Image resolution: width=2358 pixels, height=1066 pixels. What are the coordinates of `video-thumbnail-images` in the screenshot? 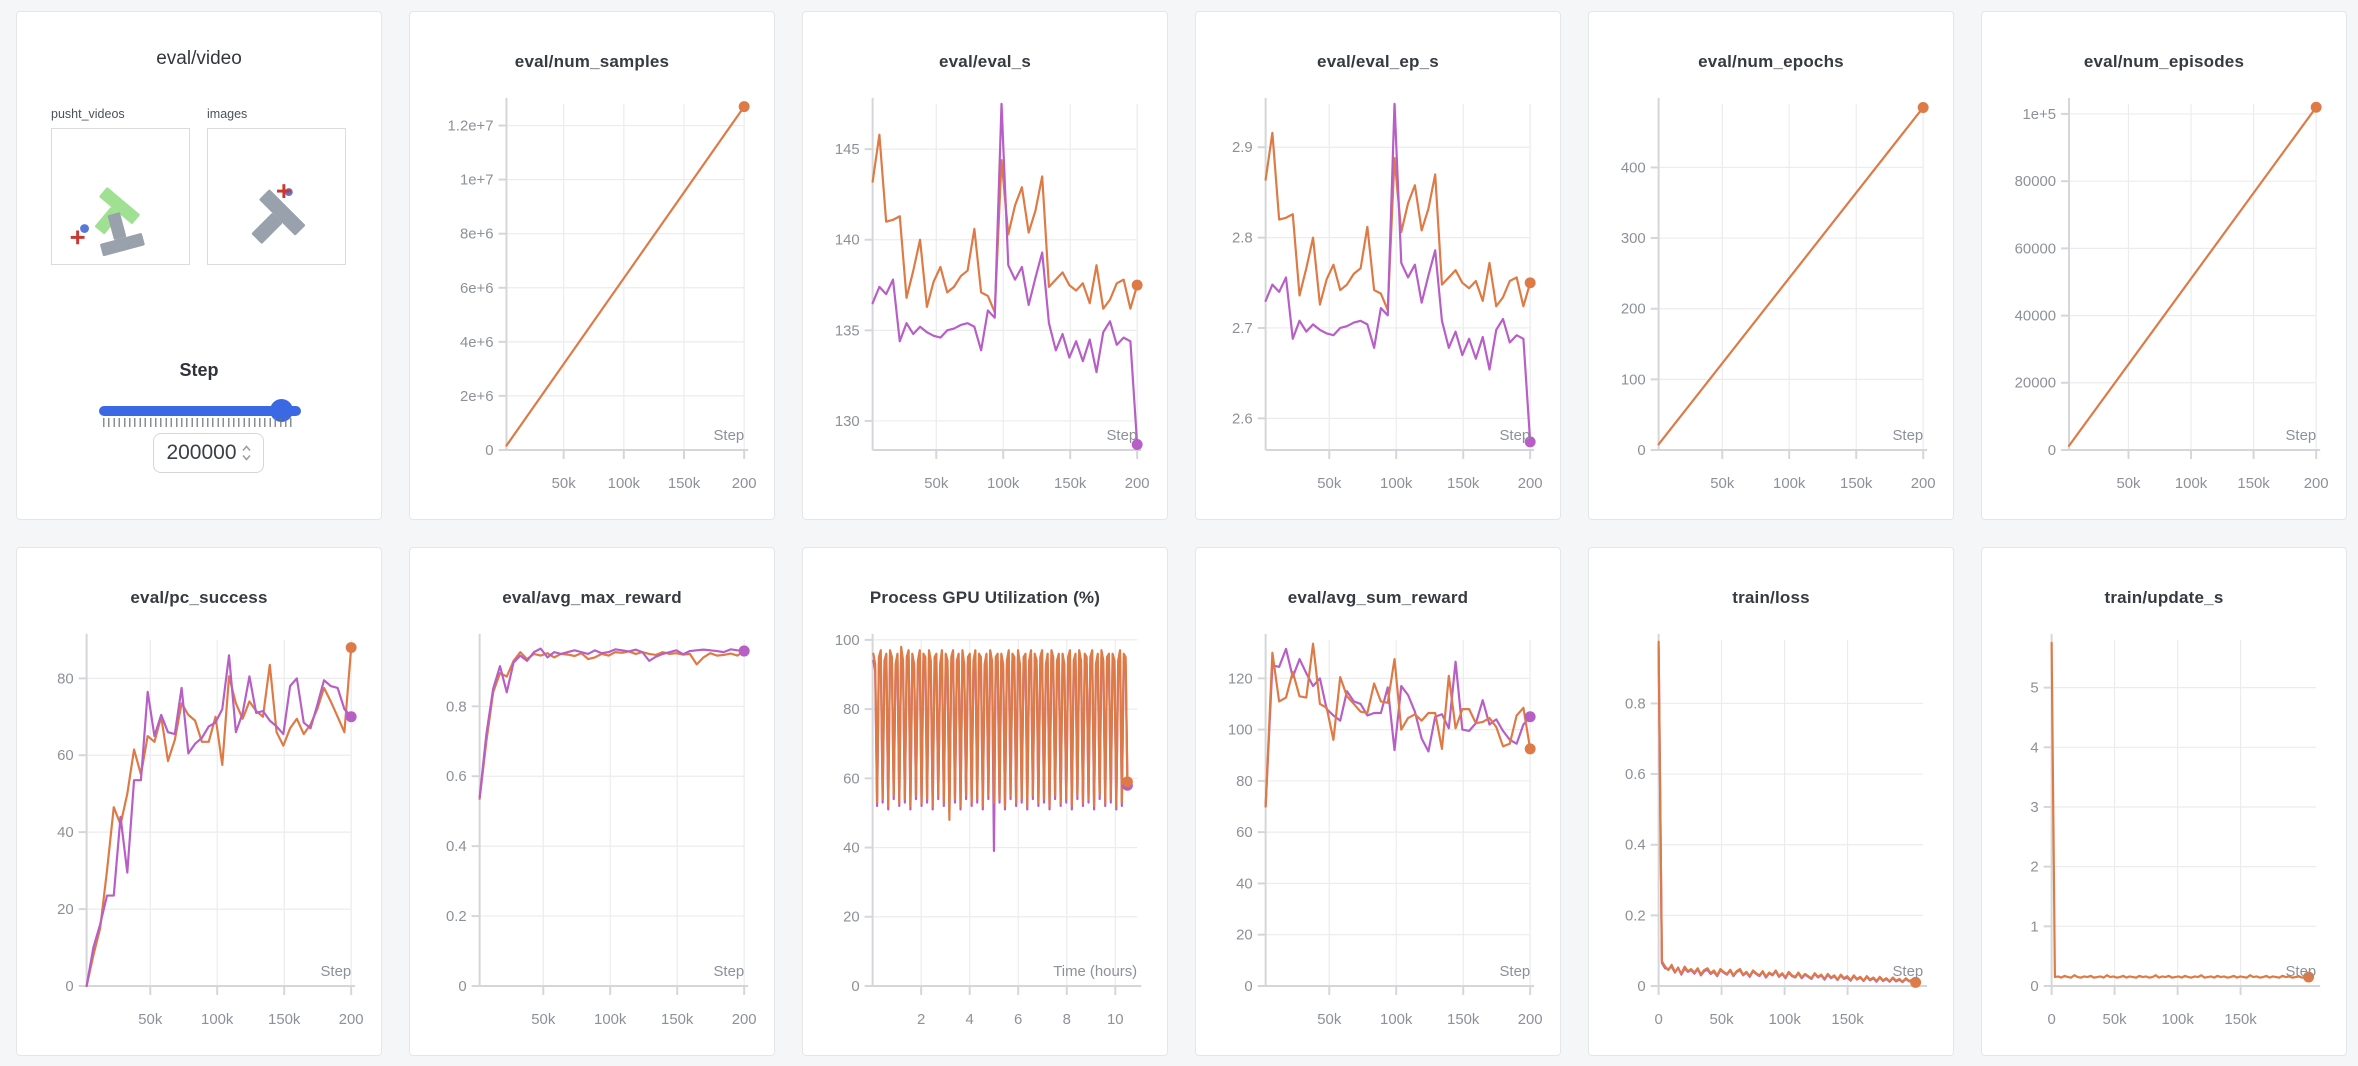 It's located at (276, 196).